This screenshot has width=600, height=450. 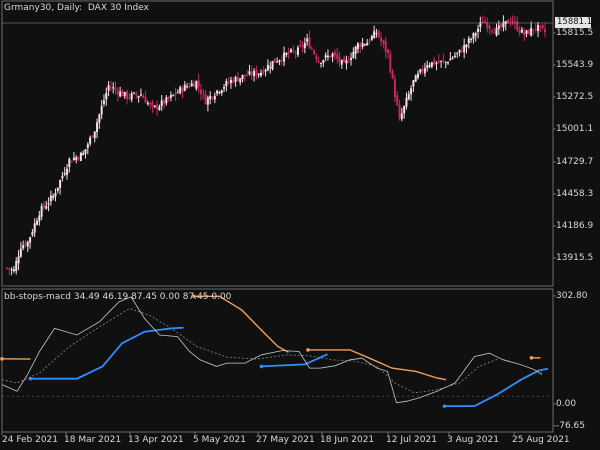 What do you see at coordinates (118, 8) in the screenshot?
I see `instrument-description: DAX 30 Index` at bounding box center [118, 8].